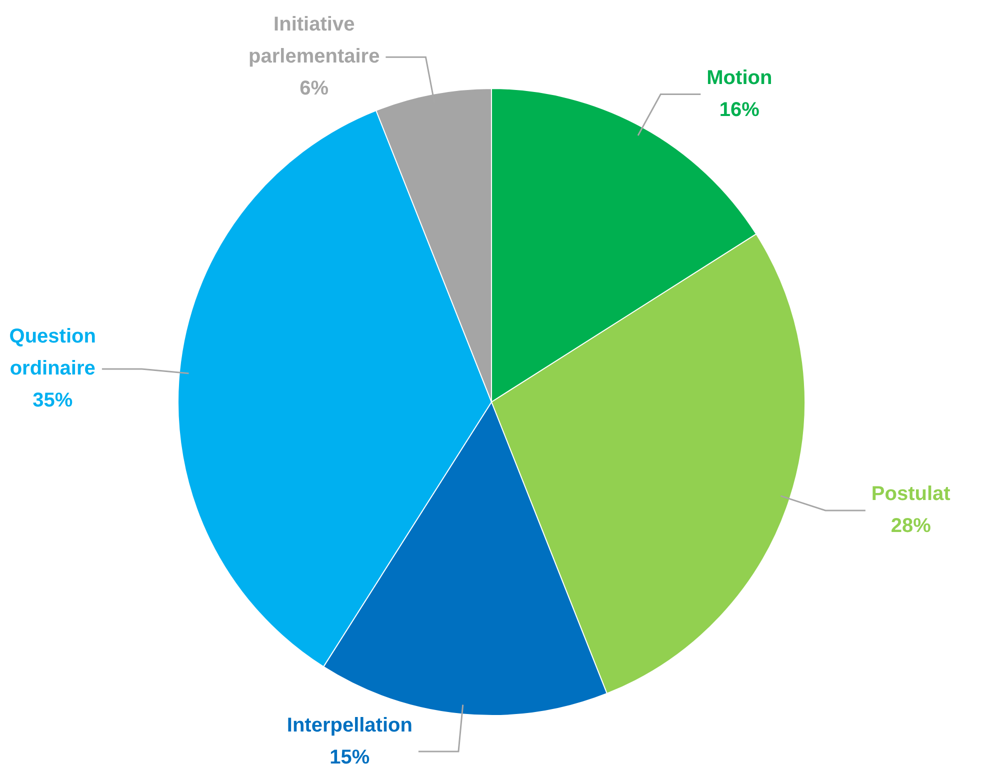 This screenshot has width=983, height=778. What do you see at coordinates (52, 400) in the screenshot?
I see `data-label: 35%` at bounding box center [52, 400].